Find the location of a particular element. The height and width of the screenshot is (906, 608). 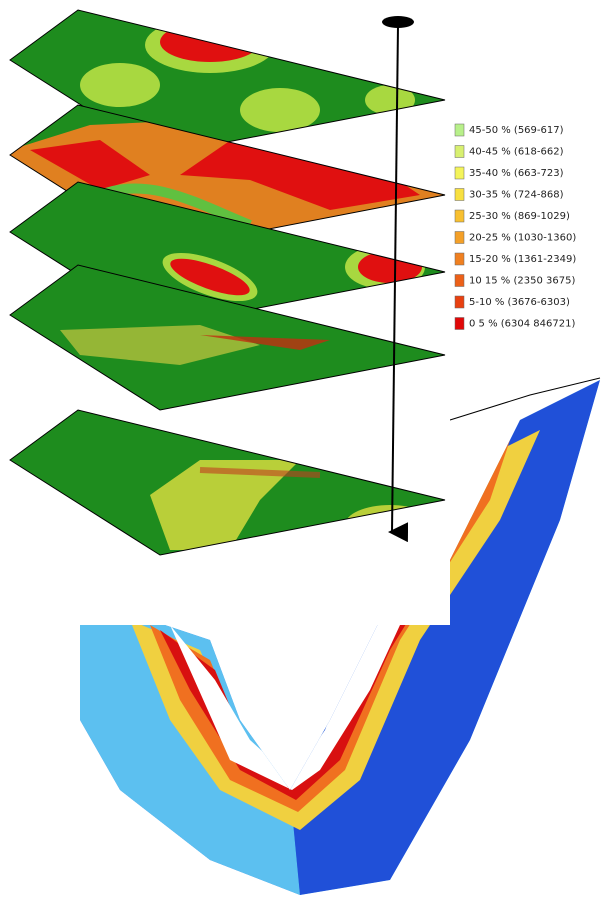

legend-label: 40-45 % (618-662) is located at coordinates (516, 152).